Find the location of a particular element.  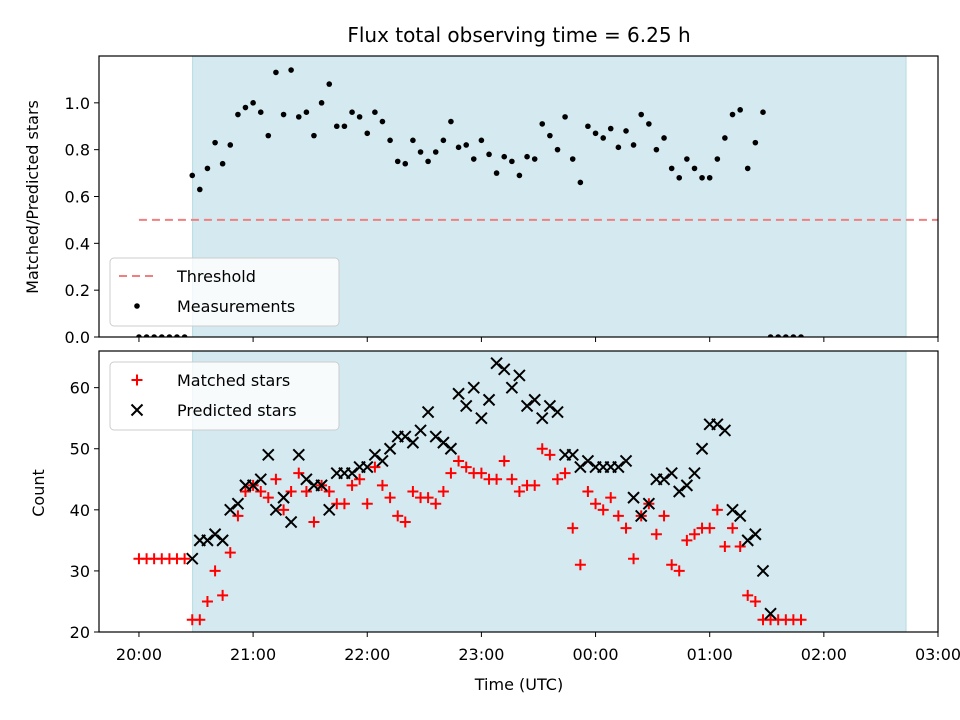

x-tick-label: 23:00 is located at coordinates (481, 654).